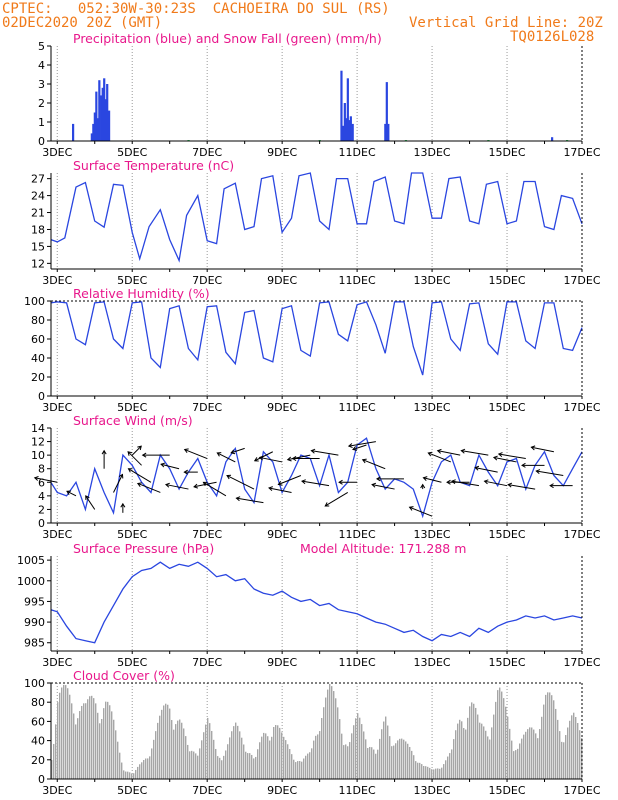 The width and height of the screenshot is (618, 800). What do you see at coordinates (41, 396) in the screenshot?
I see `y-tick-label: 0` at bounding box center [41, 396].